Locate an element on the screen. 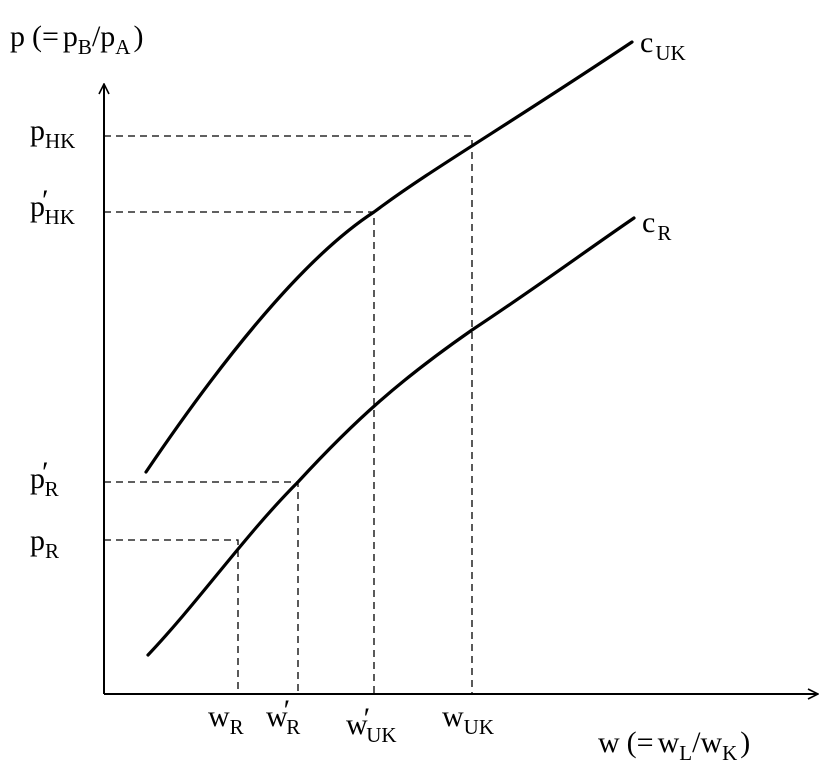  x-tick-w-r-prime: w′R is located at coordinates (283, 716).